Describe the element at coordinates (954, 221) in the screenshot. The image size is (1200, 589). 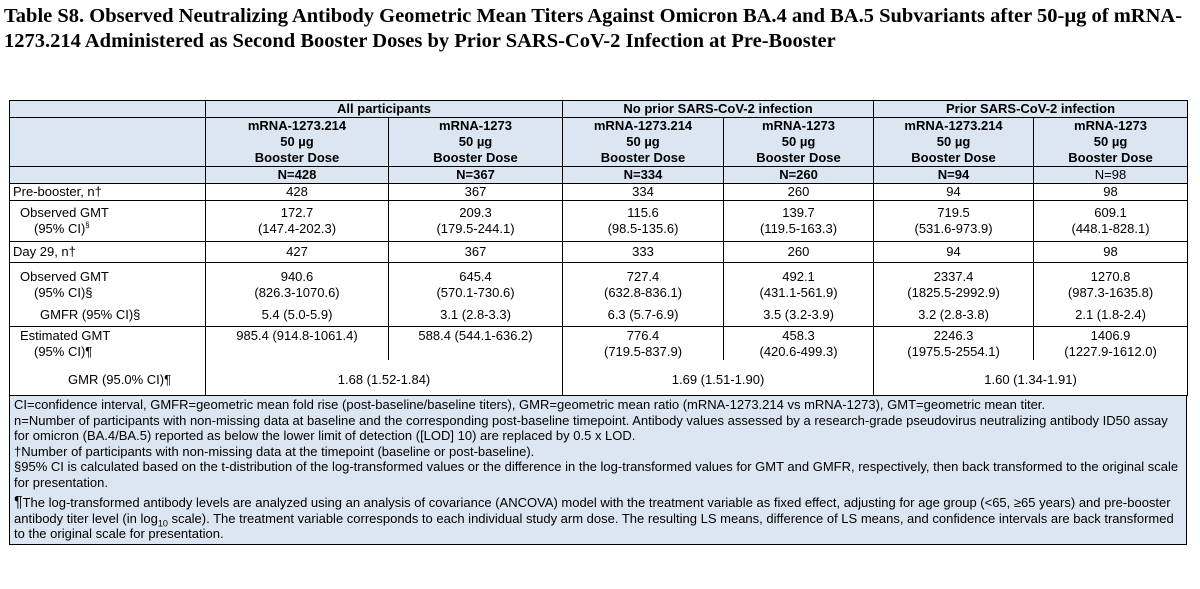
I see `cell: 719.5 (531.6-973.9)` at that location.